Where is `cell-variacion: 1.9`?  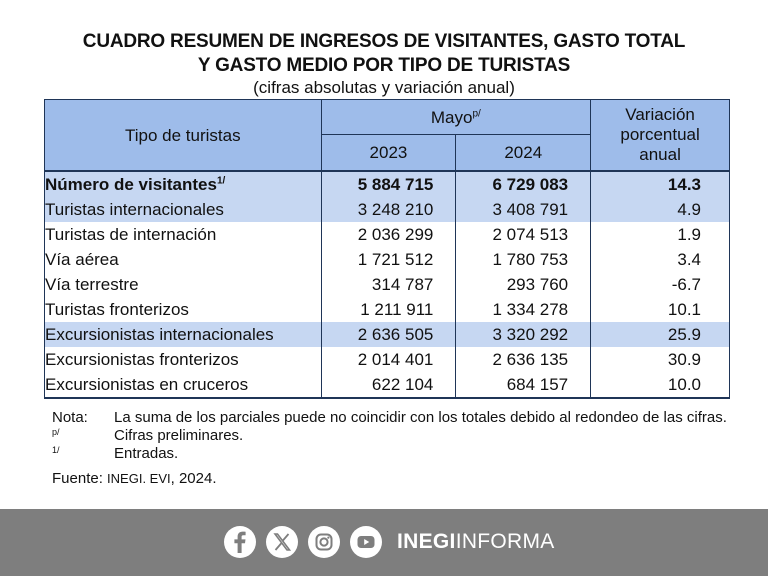
cell-variacion: 1.9 is located at coordinates (660, 234).